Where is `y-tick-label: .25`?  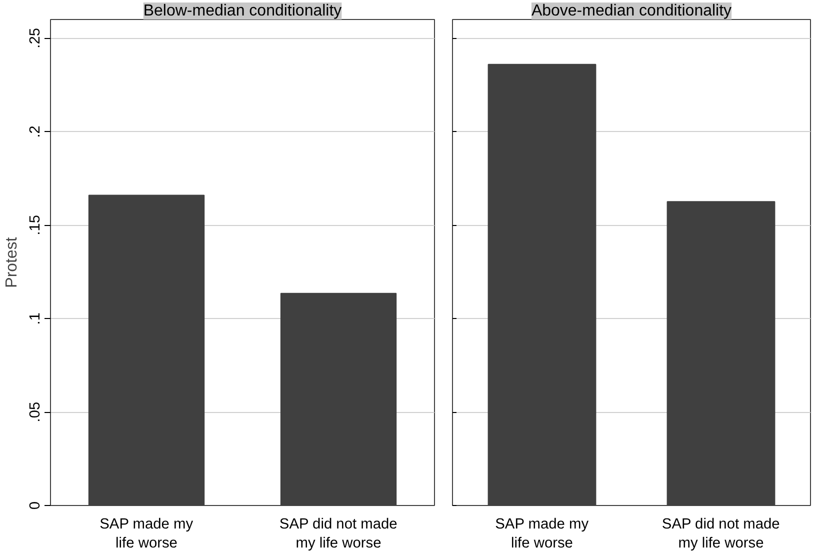
y-tick-label: .25 is located at coordinates (36, 38).